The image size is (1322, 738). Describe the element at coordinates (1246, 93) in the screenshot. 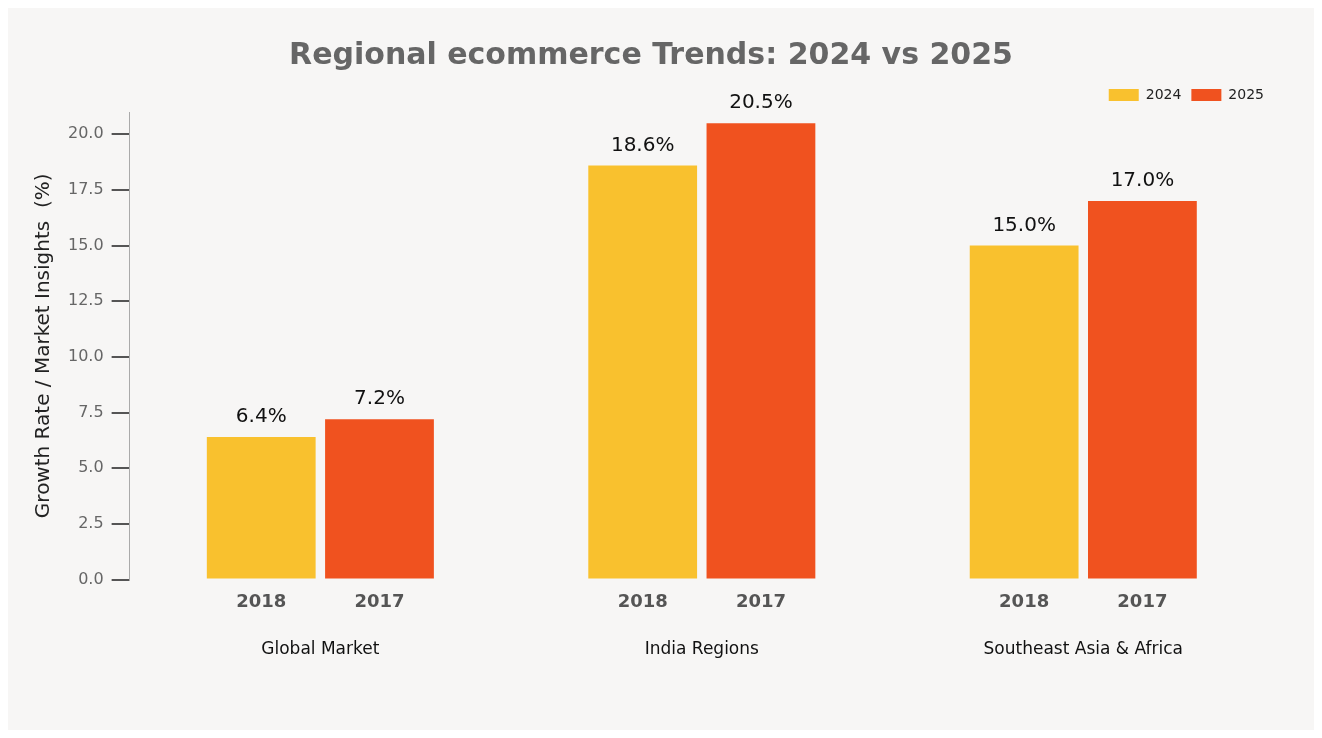

I see `legend-label: 2025` at that location.